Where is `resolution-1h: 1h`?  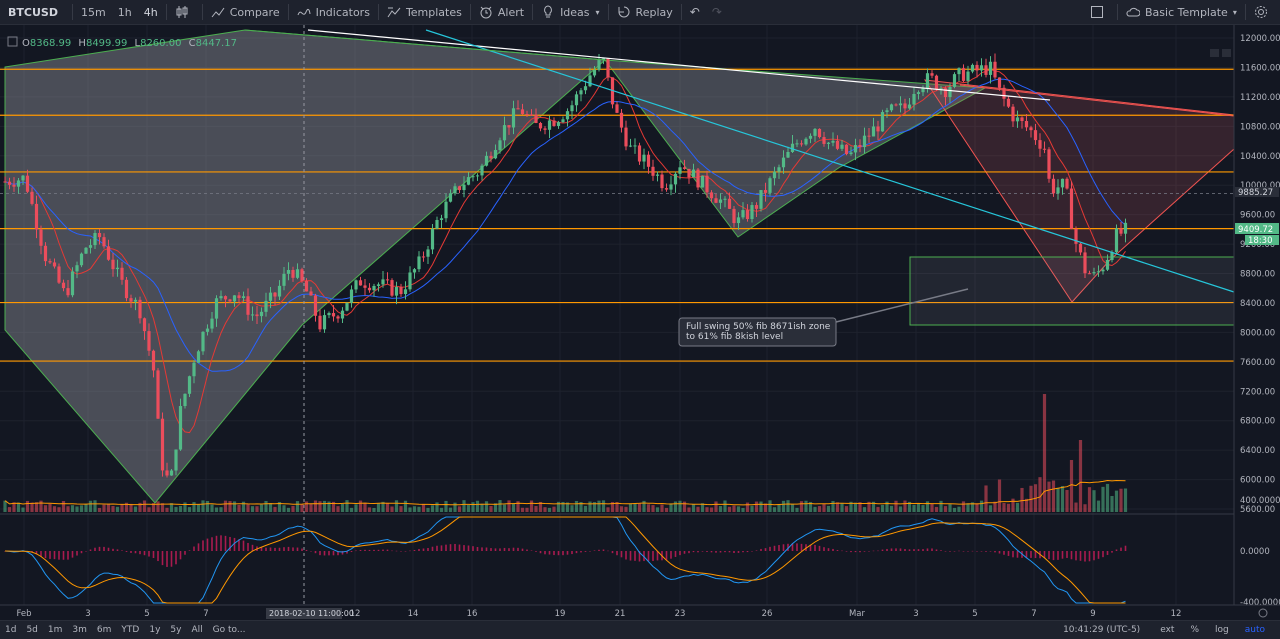 resolution-1h: 1h is located at coordinates (124, 12).